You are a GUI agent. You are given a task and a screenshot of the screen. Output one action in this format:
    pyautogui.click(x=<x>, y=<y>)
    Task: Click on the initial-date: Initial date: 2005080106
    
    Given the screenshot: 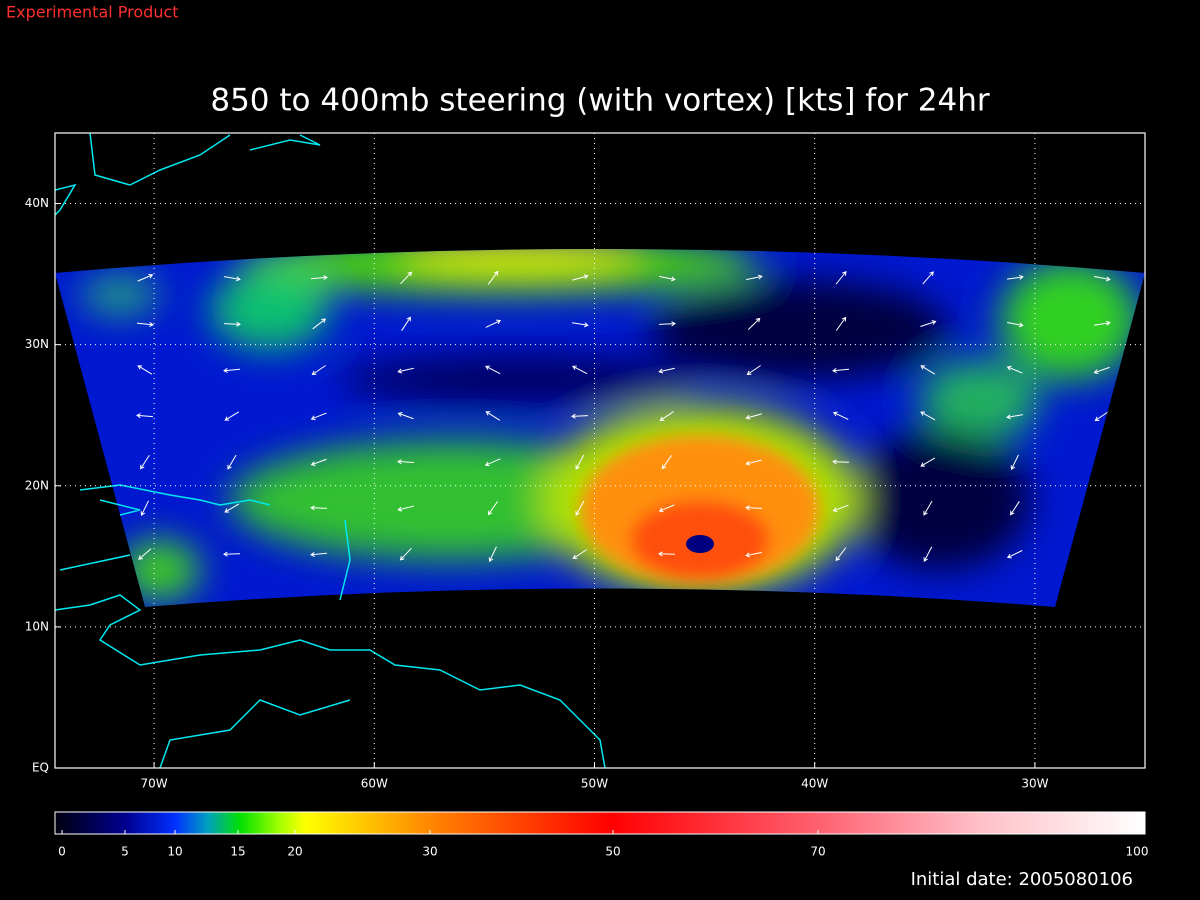 What is the action you would take?
    pyautogui.click(x=1022, y=879)
    